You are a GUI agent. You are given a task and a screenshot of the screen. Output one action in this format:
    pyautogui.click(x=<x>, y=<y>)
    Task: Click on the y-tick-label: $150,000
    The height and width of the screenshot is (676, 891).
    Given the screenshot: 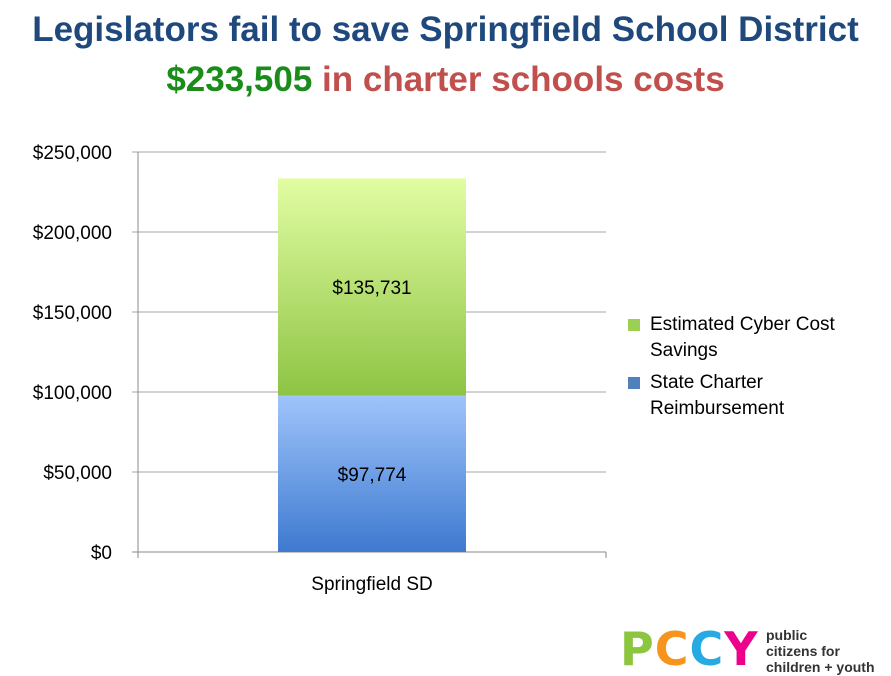 What is the action you would take?
    pyautogui.click(x=72, y=313)
    